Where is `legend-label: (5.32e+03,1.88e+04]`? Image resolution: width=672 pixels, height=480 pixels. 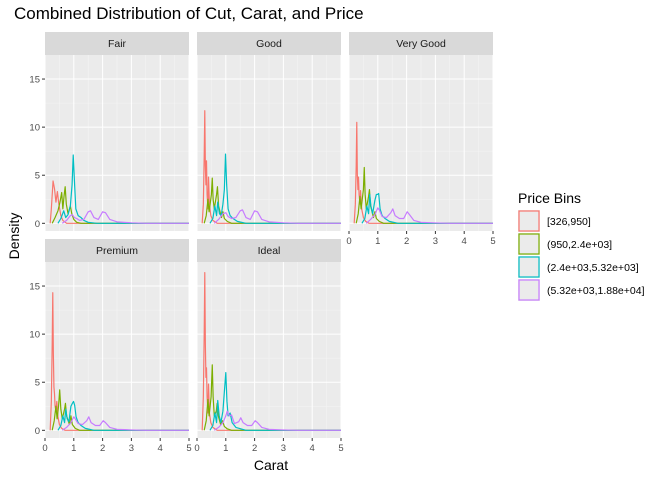
legend-label: (5.32e+03,1.88e+04] is located at coordinates (596, 291).